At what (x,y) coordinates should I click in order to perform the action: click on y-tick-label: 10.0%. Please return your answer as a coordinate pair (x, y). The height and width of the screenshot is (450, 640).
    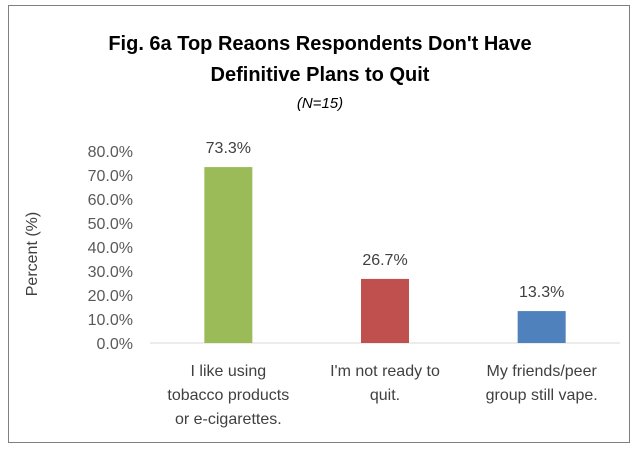
    Looking at the image, I should click on (110, 320).